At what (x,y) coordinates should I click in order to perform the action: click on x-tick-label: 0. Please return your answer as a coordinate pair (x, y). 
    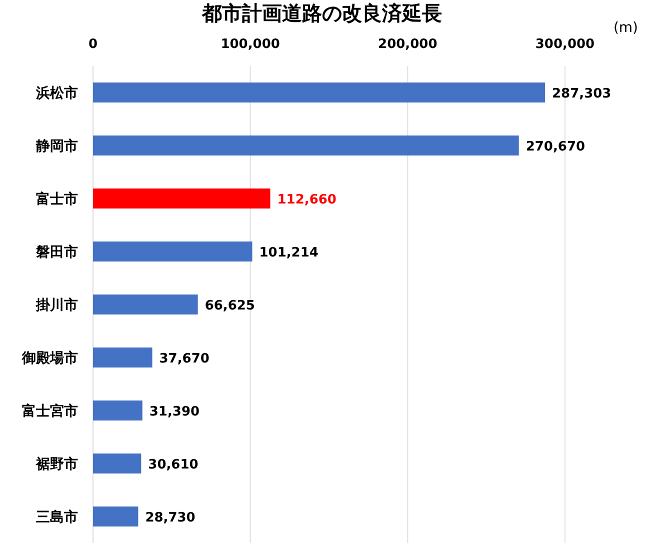
    Looking at the image, I should click on (93, 44).